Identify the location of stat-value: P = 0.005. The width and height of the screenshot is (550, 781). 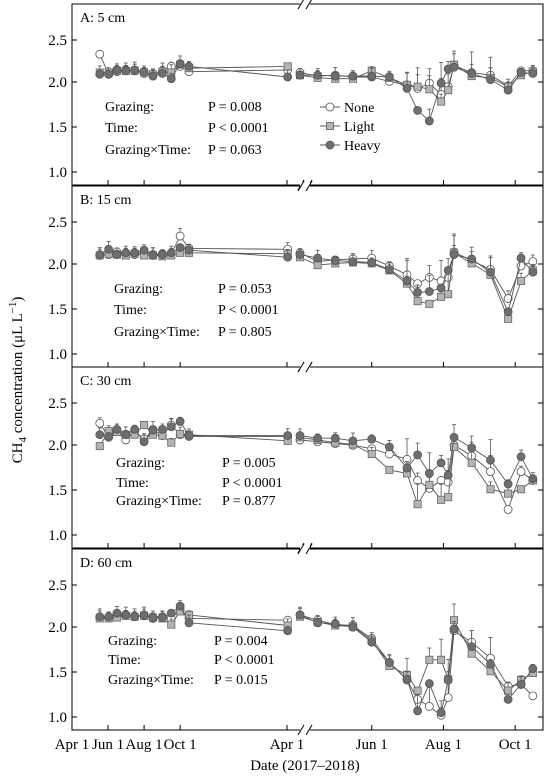
(249, 463).